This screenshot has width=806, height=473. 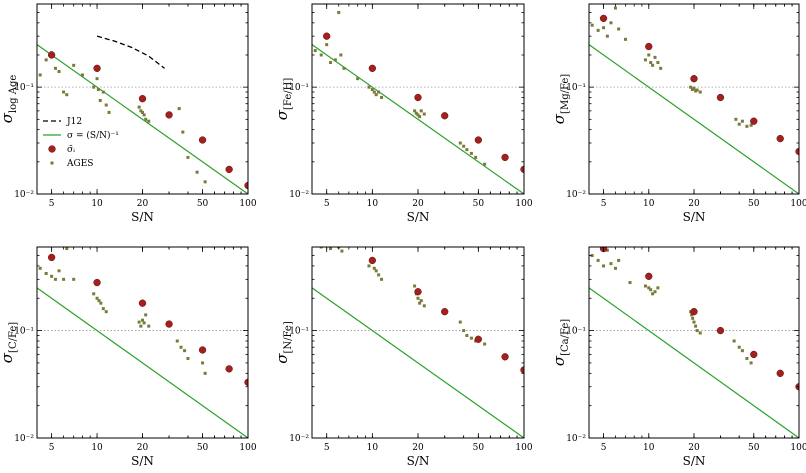 What do you see at coordinates (283, 99) in the screenshot?
I see `y-axis-label: σ[Fe/H]` at bounding box center [283, 99].